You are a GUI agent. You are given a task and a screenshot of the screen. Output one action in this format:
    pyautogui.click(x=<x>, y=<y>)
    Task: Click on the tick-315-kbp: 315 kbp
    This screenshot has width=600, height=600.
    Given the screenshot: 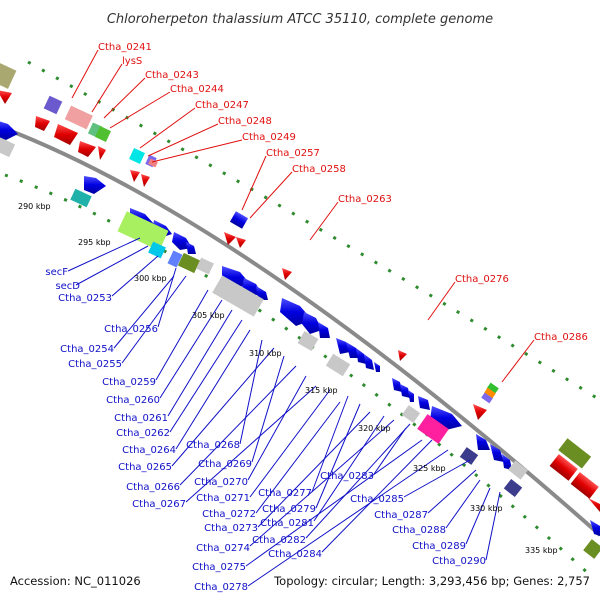 What is the action you would take?
    pyautogui.click(x=321, y=390)
    